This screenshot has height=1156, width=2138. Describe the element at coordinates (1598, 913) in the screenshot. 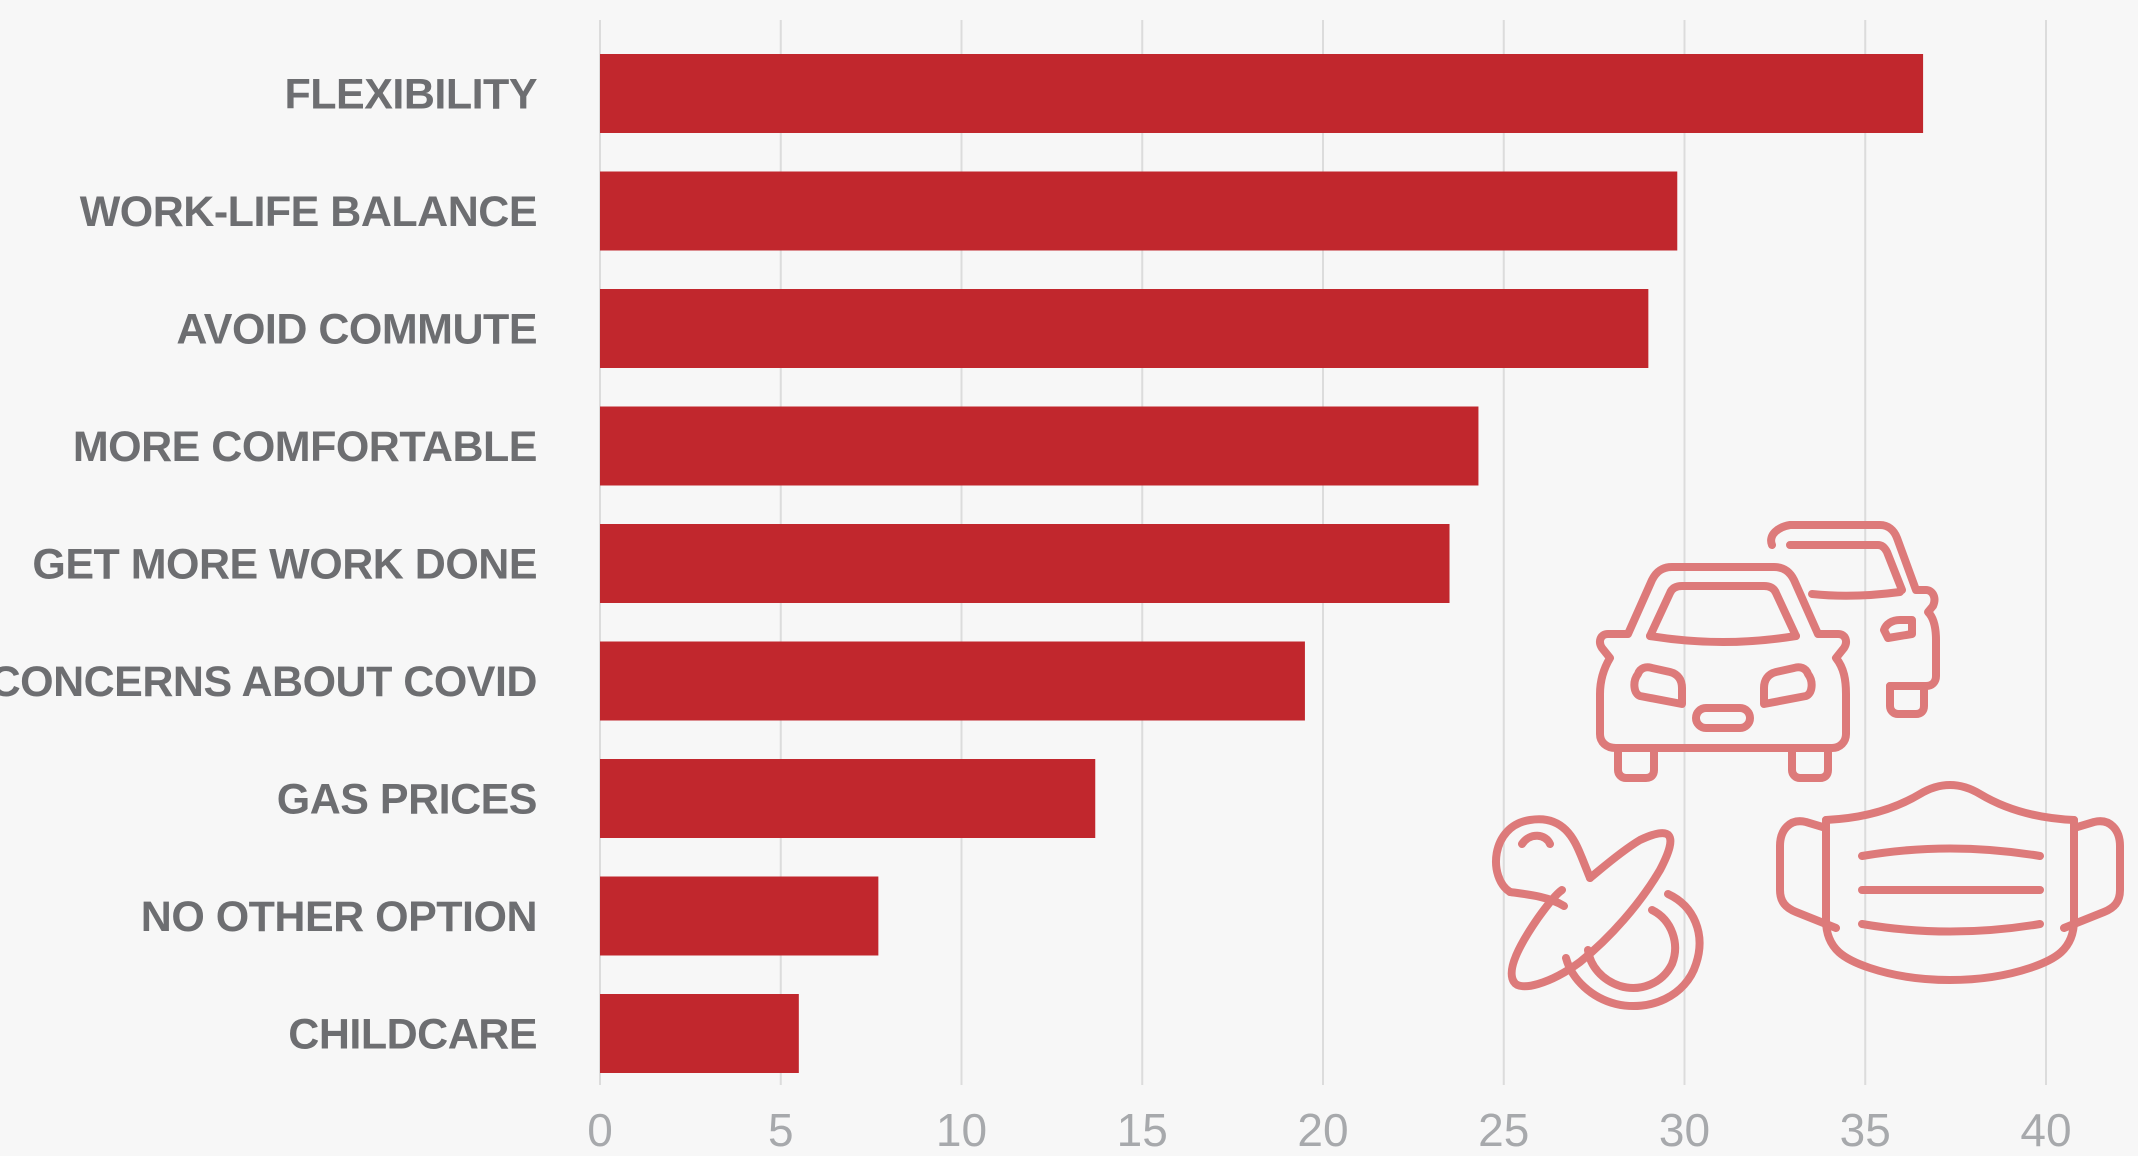

I see `pacifier-icon` at that location.